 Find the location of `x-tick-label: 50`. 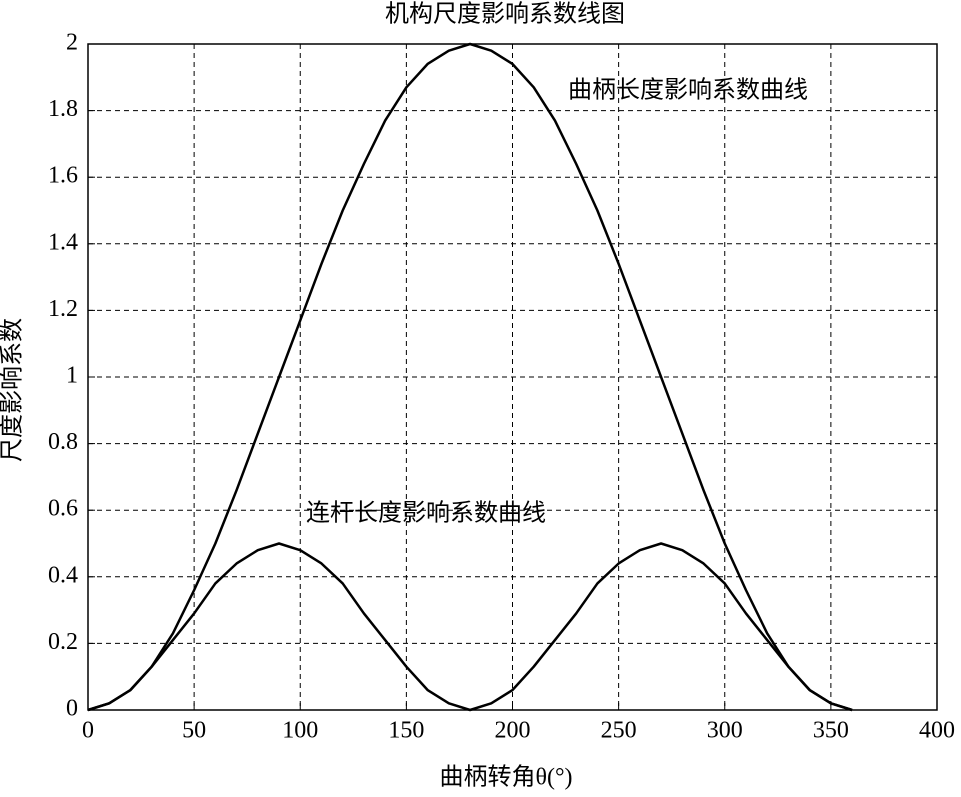

x-tick-label: 50 is located at coordinates (194, 731).